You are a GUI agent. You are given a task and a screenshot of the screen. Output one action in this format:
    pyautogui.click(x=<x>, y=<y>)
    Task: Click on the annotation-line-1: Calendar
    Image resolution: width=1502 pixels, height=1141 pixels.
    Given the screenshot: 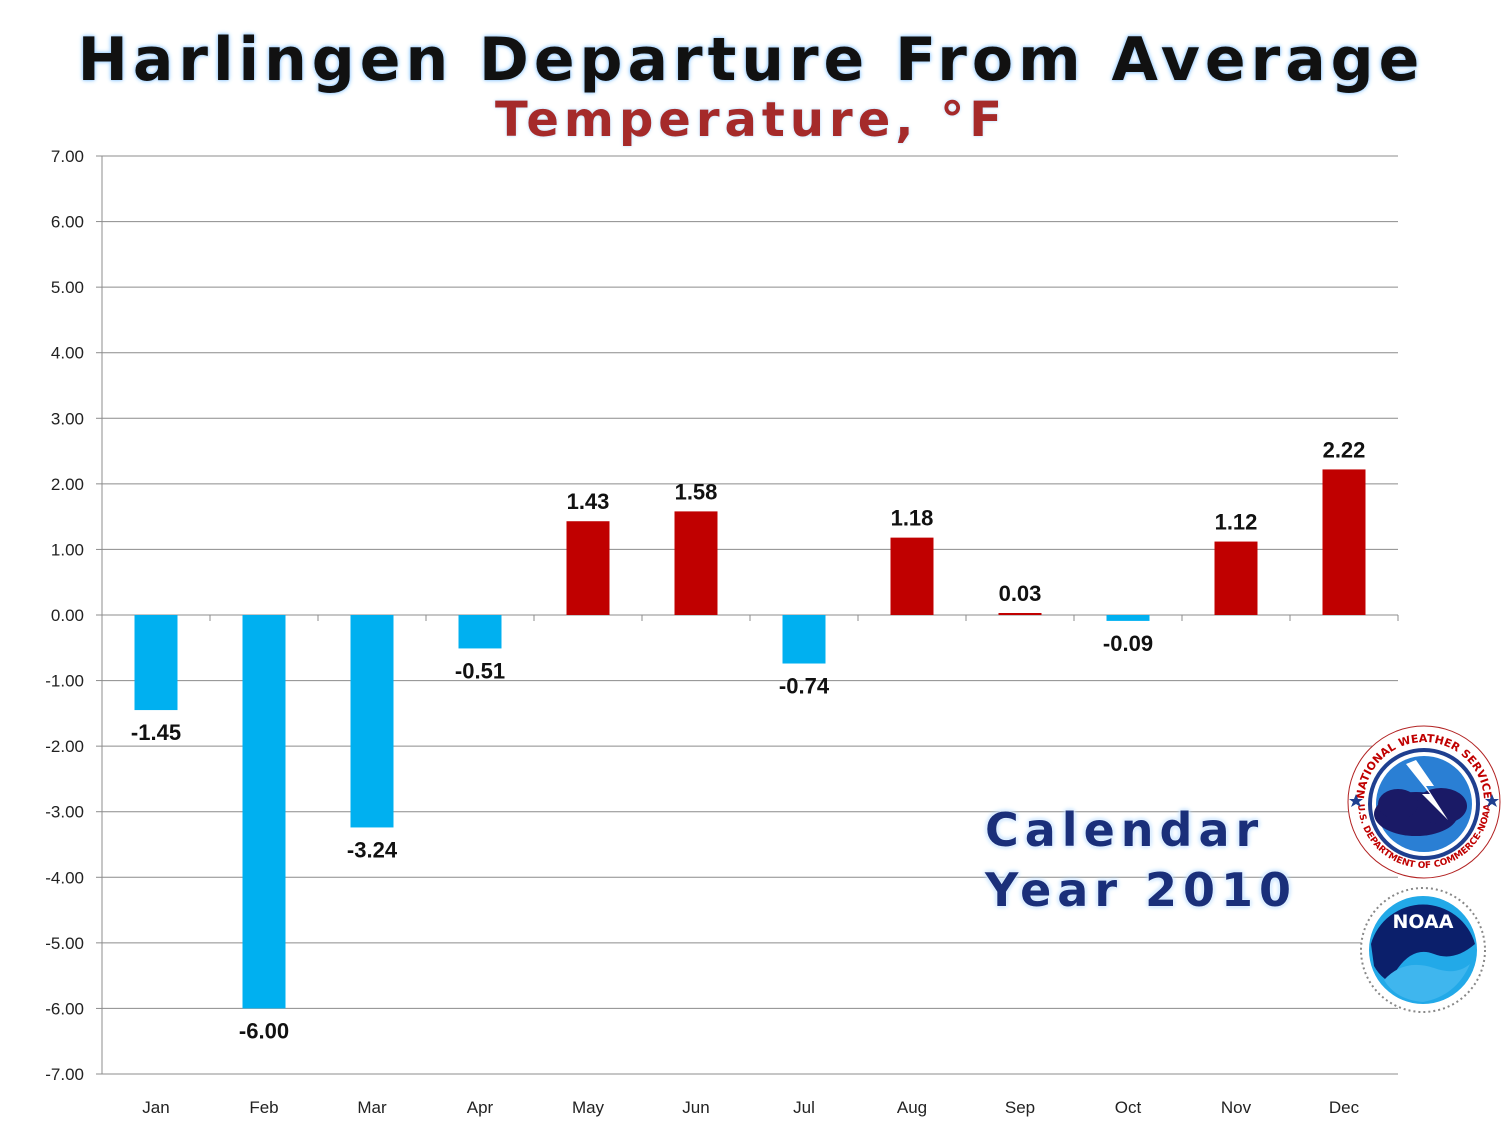 What is the action you would take?
    pyautogui.click(x=1125, y=830)
    